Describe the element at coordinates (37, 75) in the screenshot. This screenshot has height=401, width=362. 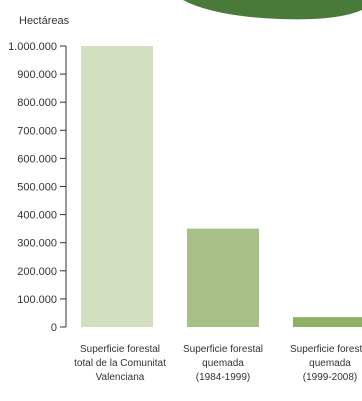
I see `y-tick-label: 900.000` at that location.